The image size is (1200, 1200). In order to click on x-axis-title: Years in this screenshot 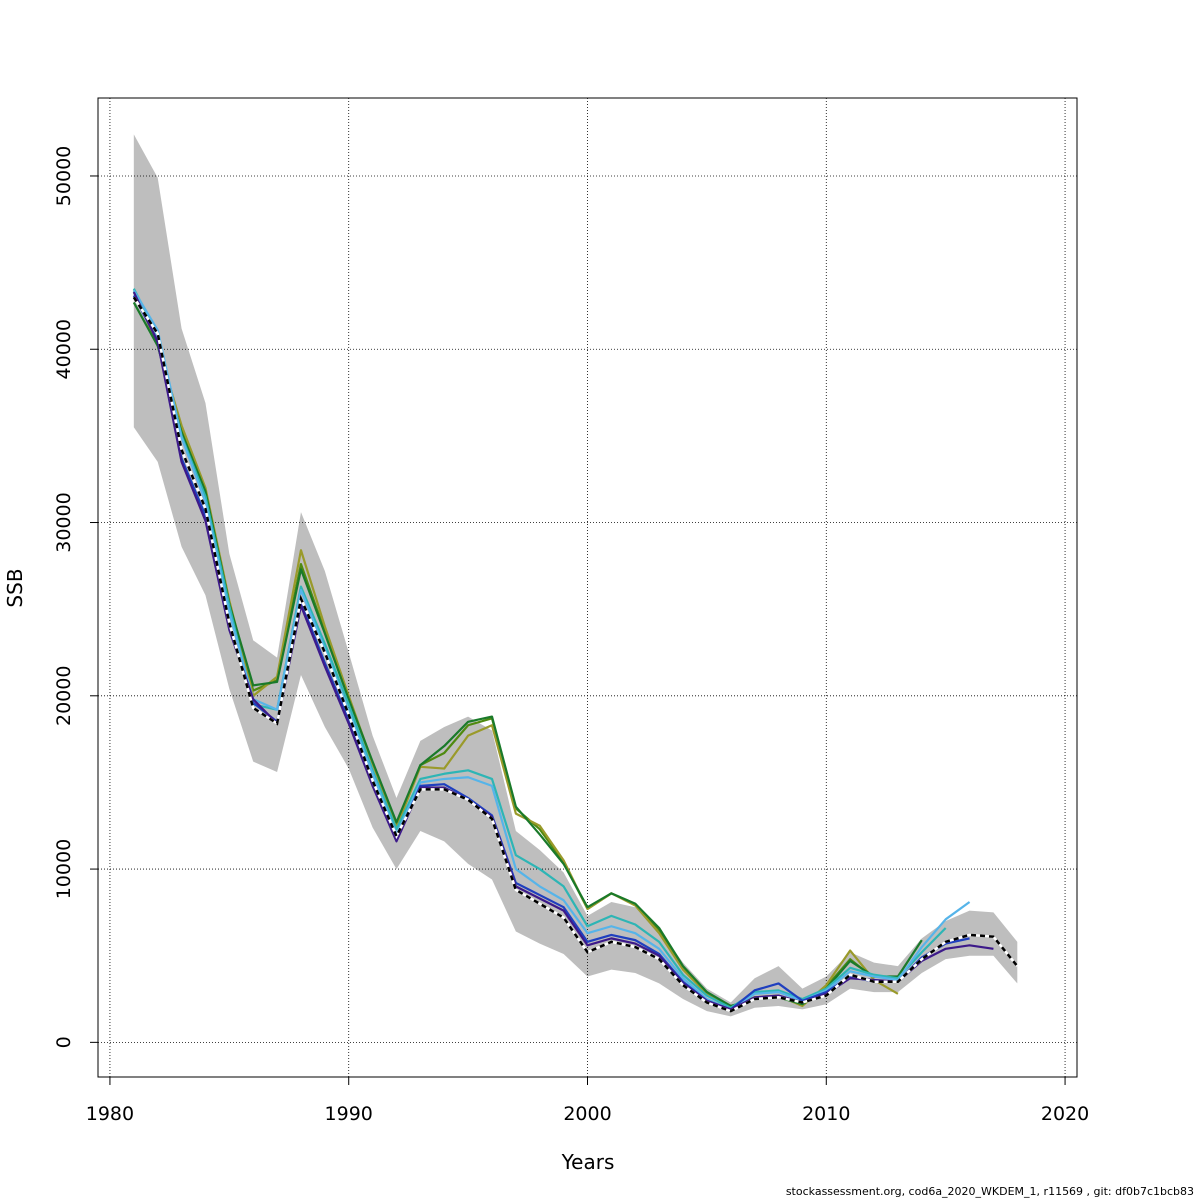, I will do `click(588, 1162)`.